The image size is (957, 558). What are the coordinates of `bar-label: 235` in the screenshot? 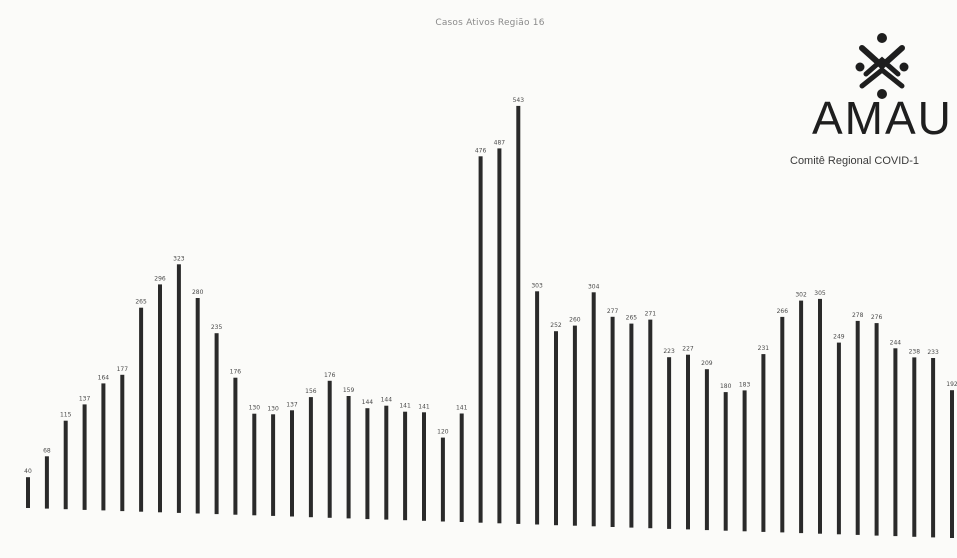 It's located at (217, 327).